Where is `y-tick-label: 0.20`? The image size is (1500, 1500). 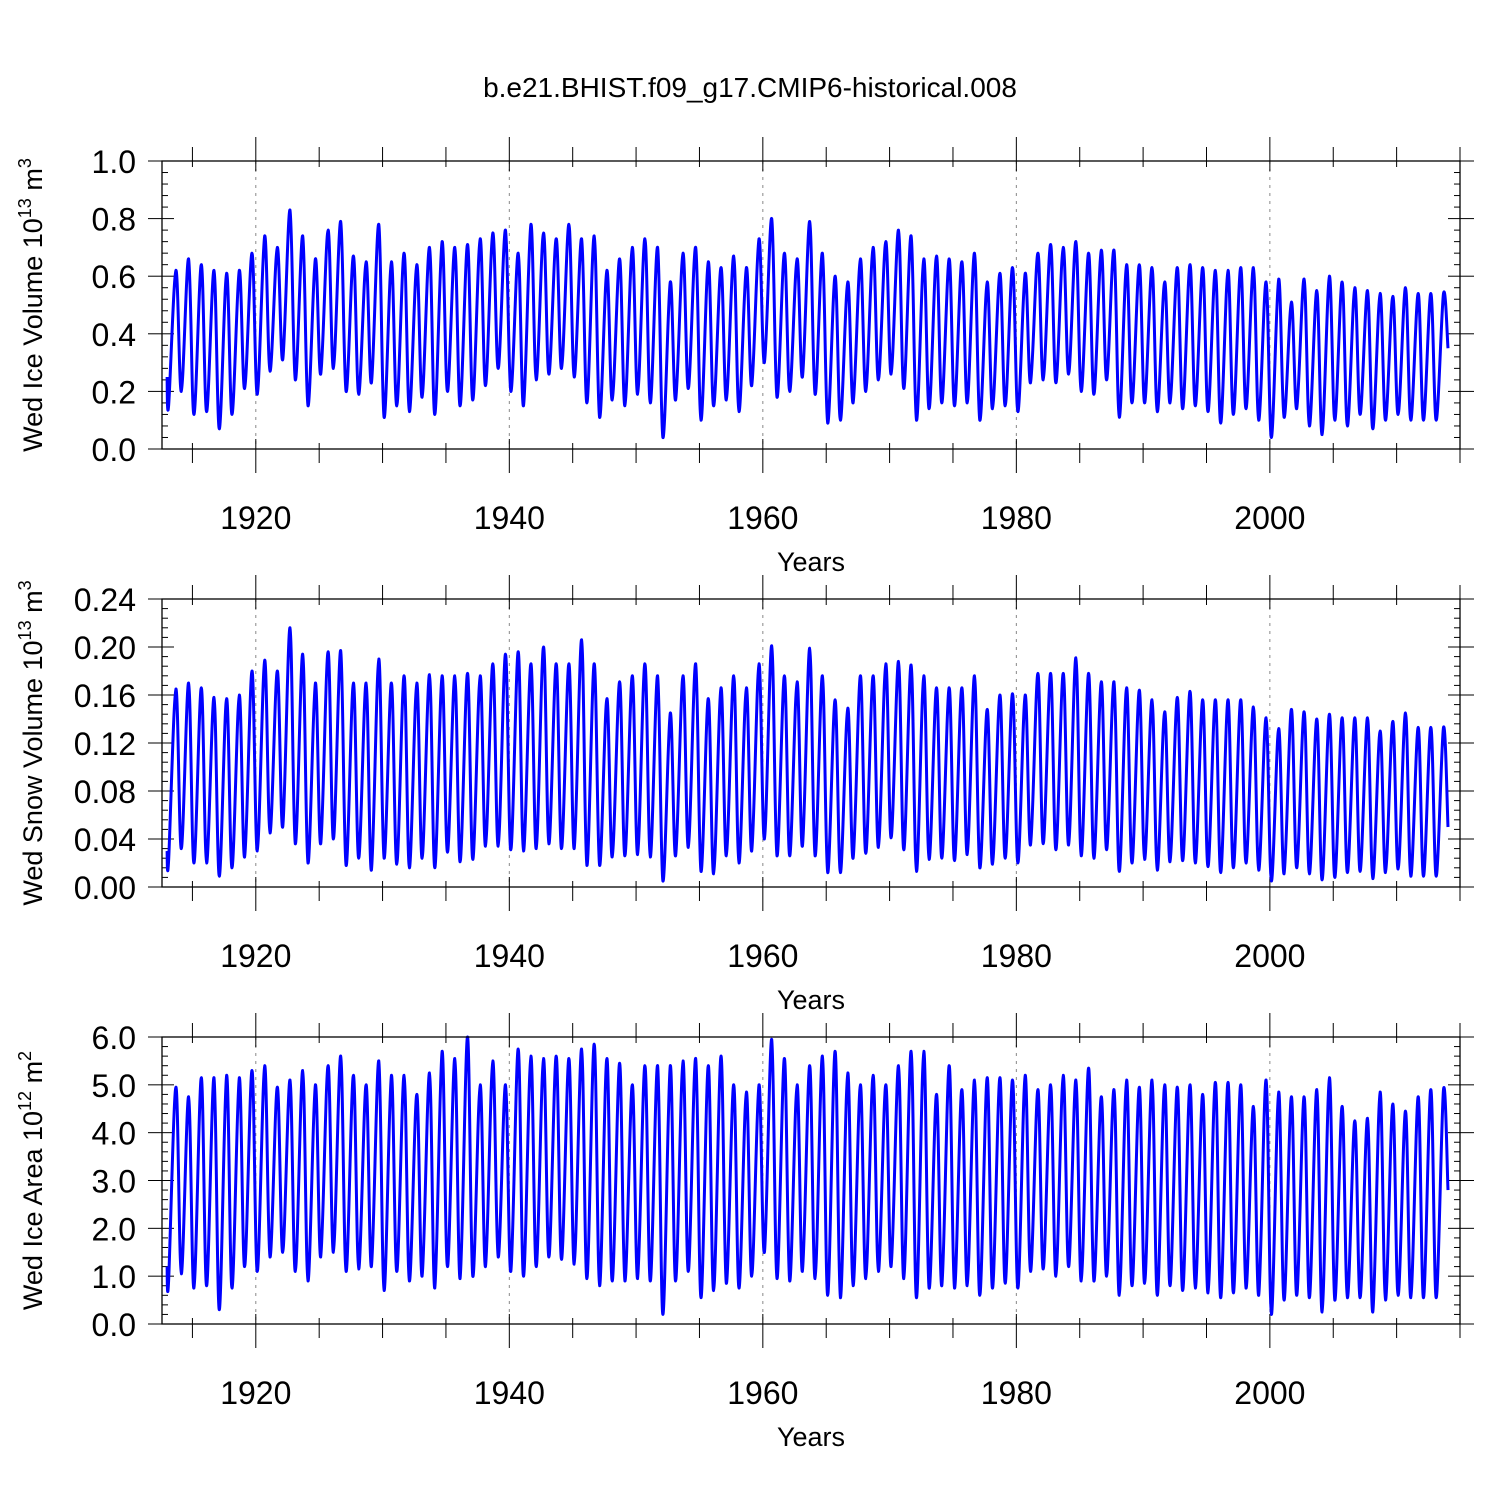 y-tick-label: 0.20 is located at coordinates (105, 648).